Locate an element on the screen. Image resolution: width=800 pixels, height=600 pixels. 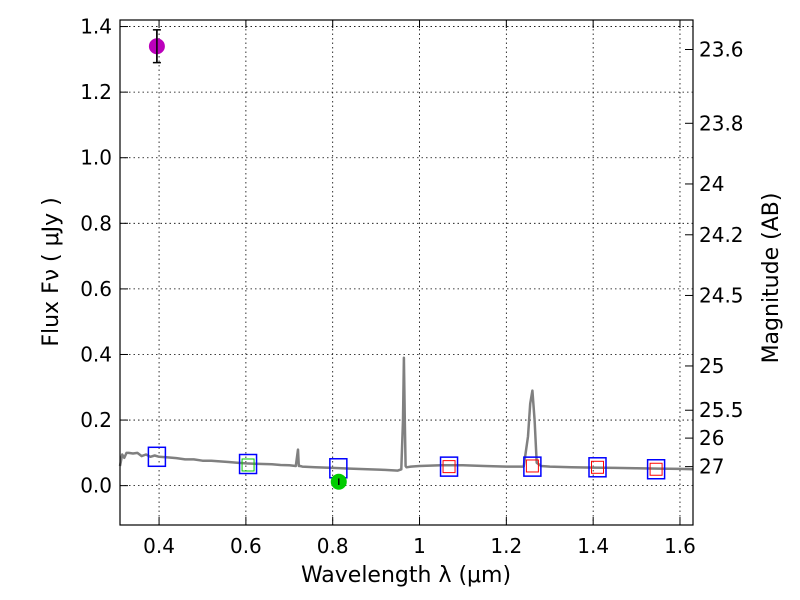
right-axis-label: Magnitude (AB) is located at coordinates (771, 278).